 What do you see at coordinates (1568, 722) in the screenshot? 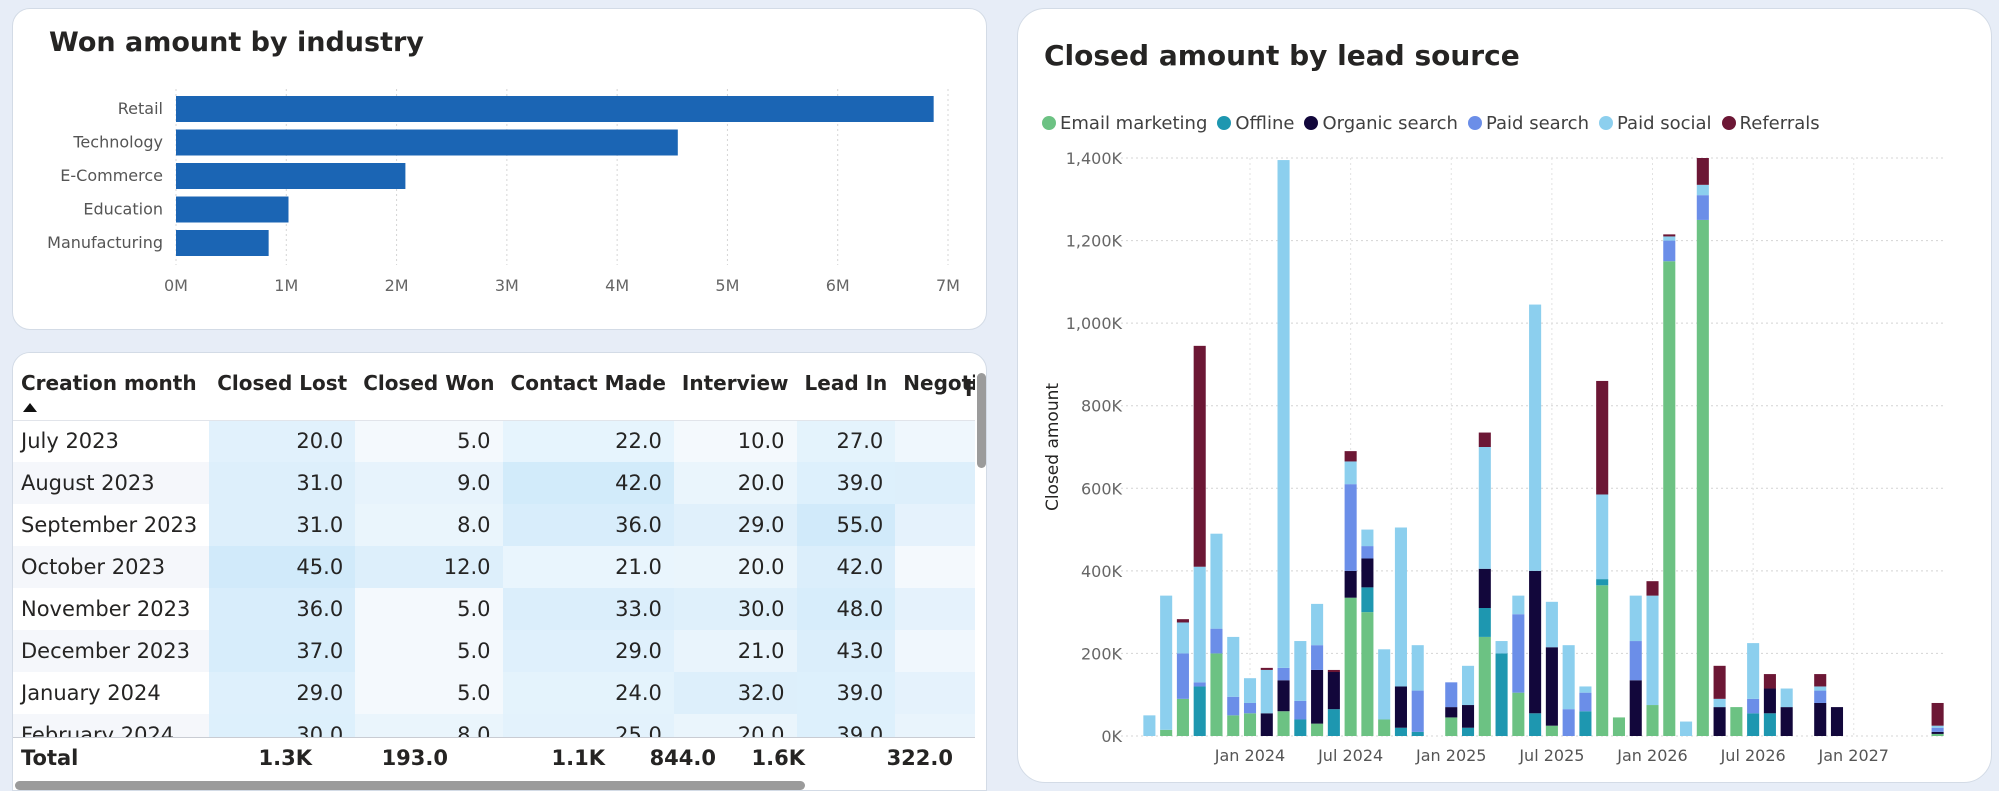
I see `lead-bar-aug-2025-paid-search` at bounding box center [1568, 722].